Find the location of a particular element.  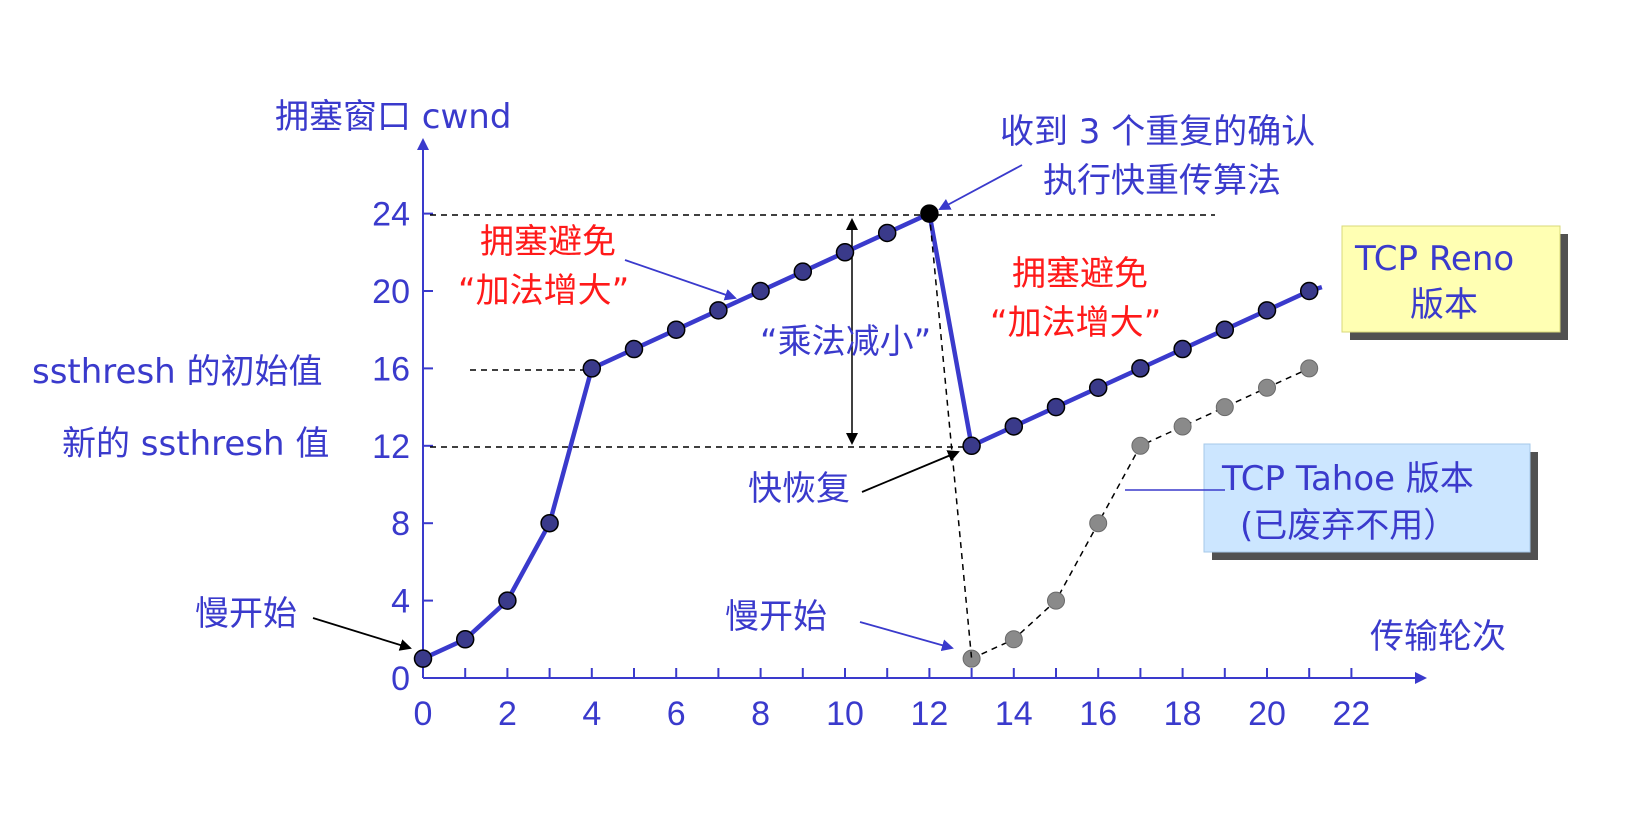

x-tick-label: 4 is located at coordinates (591, 714).